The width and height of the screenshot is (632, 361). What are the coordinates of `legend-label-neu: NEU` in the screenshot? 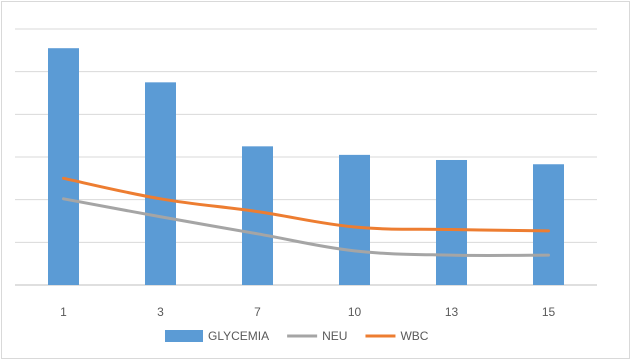 It's located at (334, 336).